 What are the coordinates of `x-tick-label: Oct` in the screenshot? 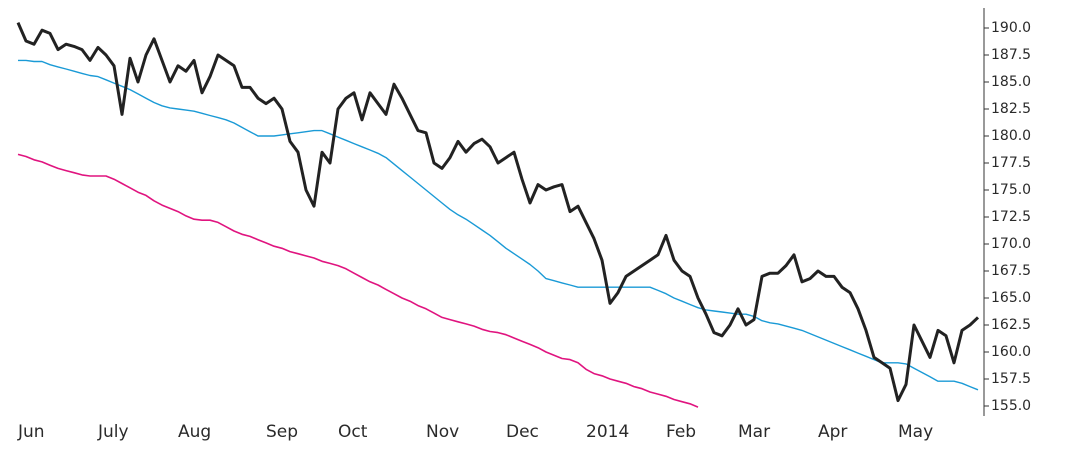 It's located at (353, 432).